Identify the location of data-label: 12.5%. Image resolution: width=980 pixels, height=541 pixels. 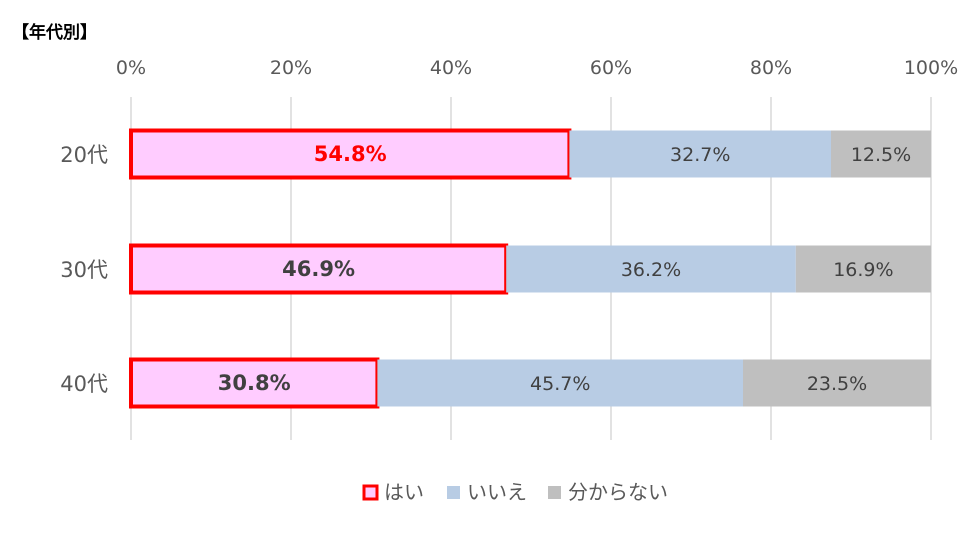
(881, 155).